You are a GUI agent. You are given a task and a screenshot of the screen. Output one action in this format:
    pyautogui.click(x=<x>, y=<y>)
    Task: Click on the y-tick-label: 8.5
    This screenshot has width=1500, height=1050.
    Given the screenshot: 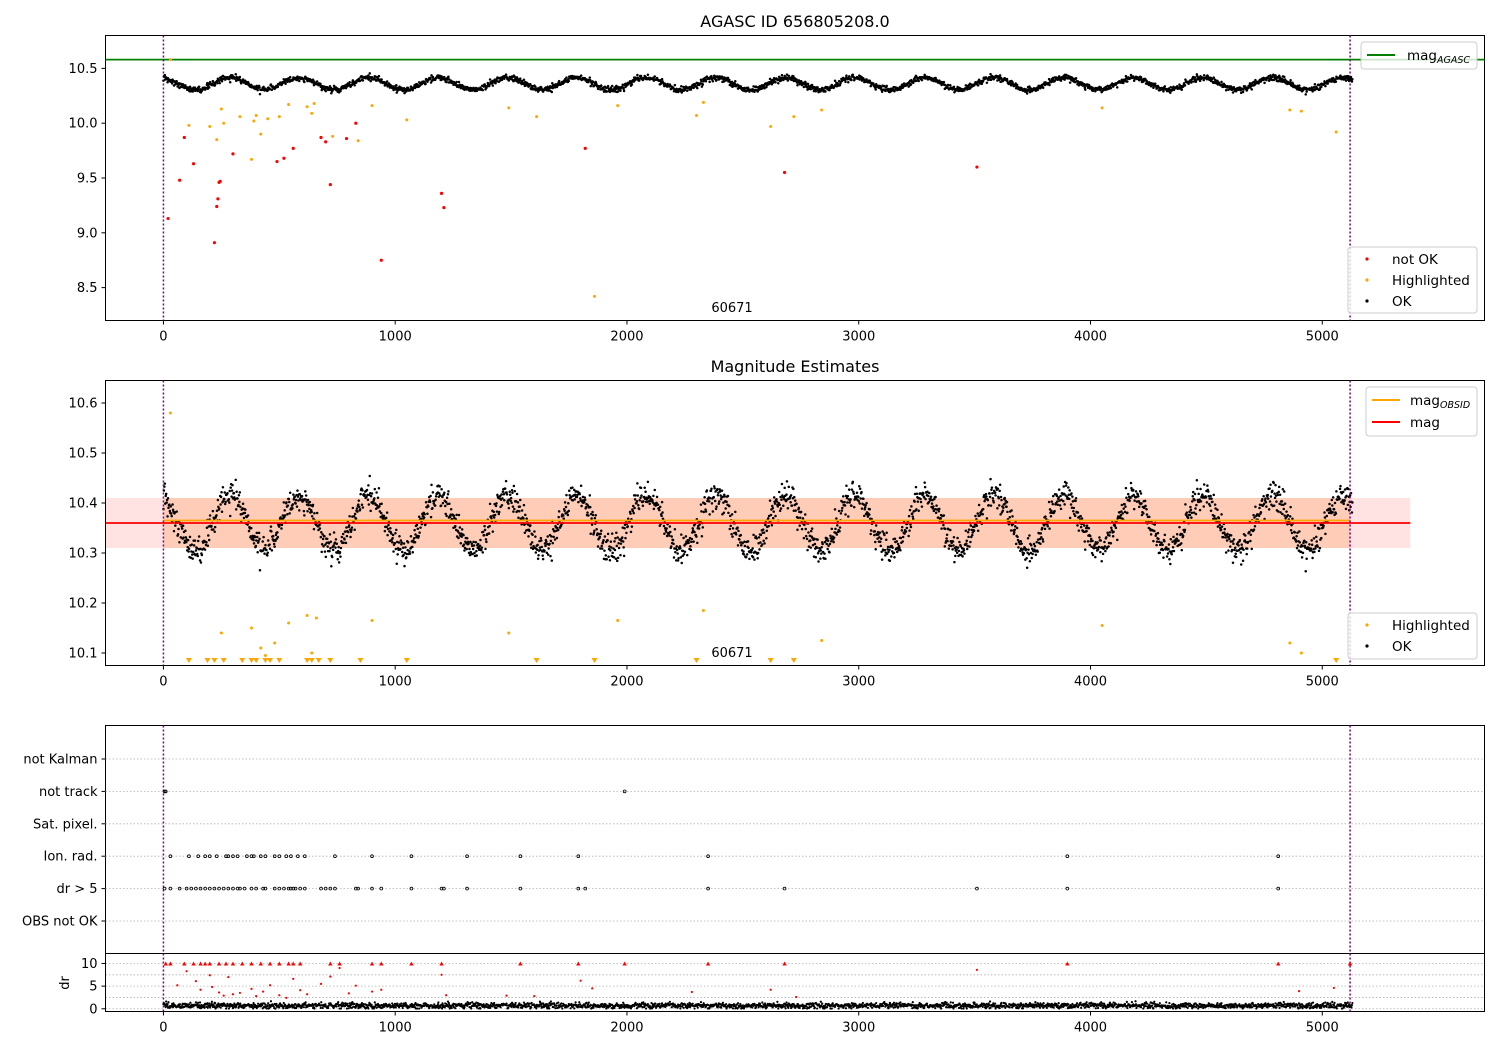 What is the action you would take?
    pyautogui.click(x=87, y=288)
    